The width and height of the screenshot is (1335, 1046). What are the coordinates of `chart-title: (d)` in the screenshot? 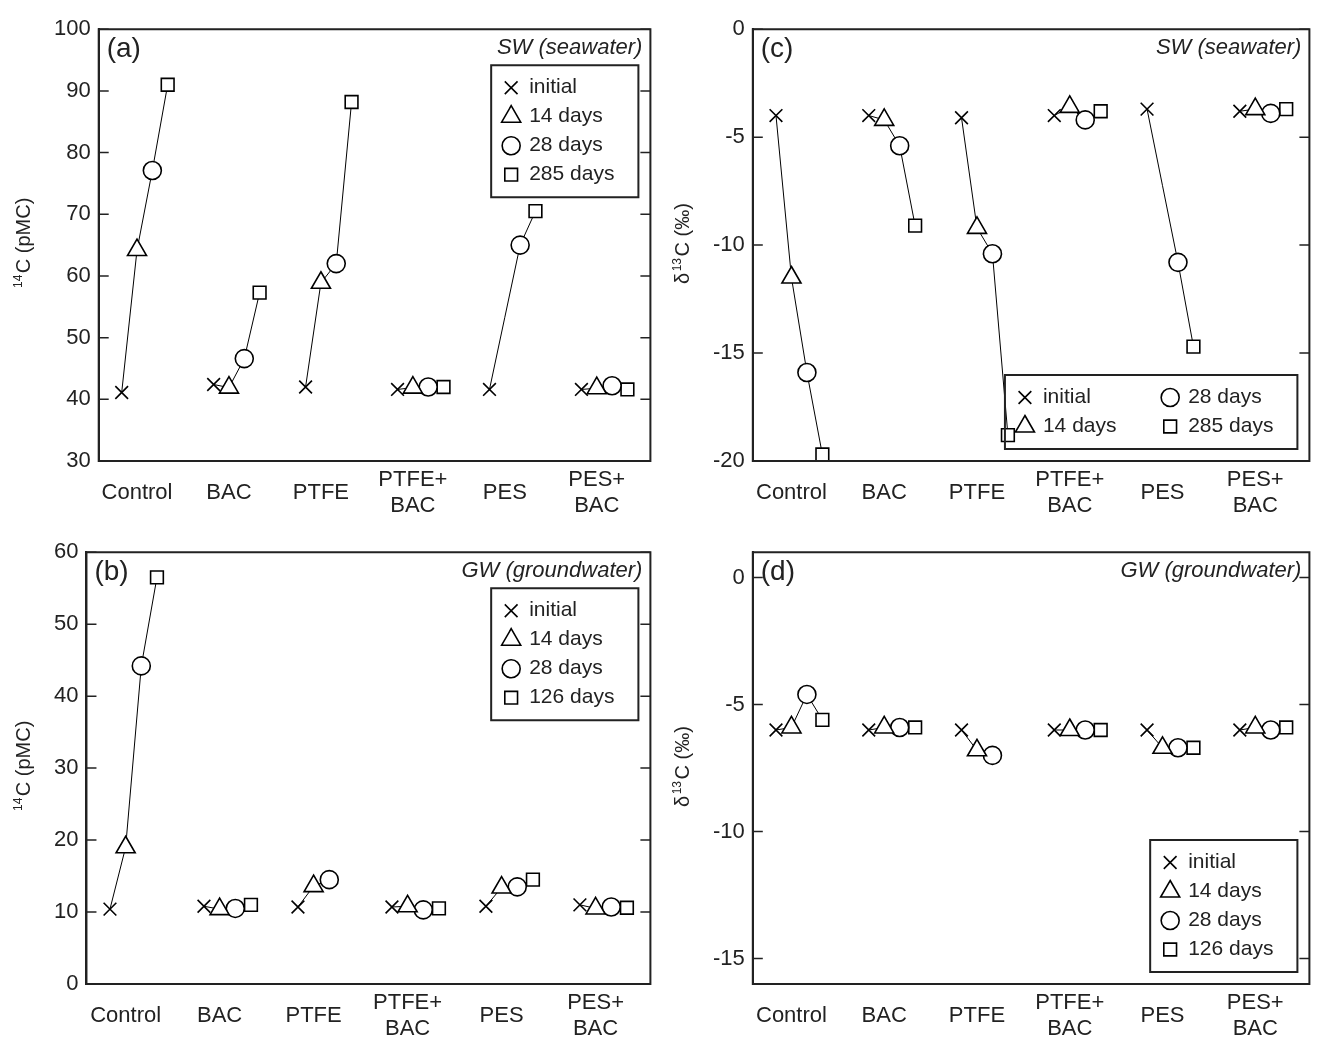 It's located at (778, 570).